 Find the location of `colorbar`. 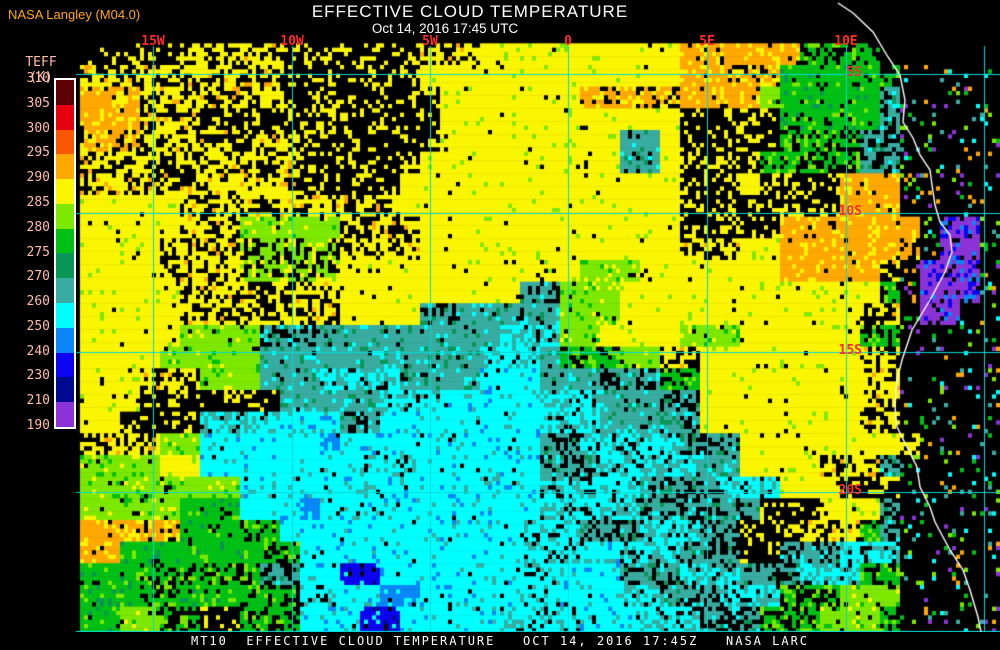

colorbar is located at coordinates (65, 253).